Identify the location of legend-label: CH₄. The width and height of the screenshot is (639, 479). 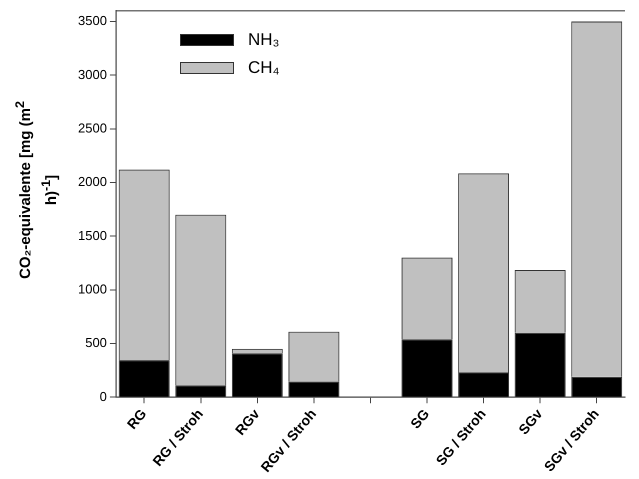
(264, 68).